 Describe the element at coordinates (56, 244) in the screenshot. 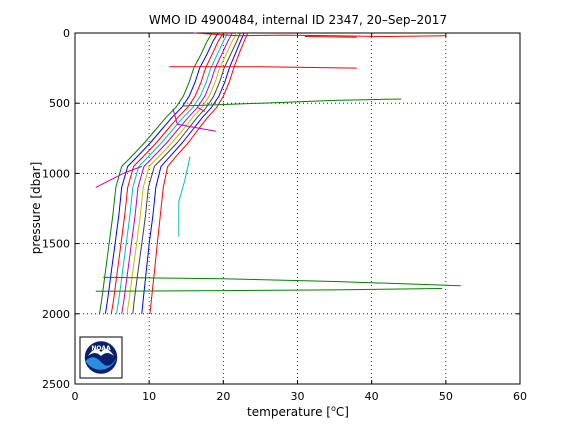

I see `y-tick-label: 1500` at that location.